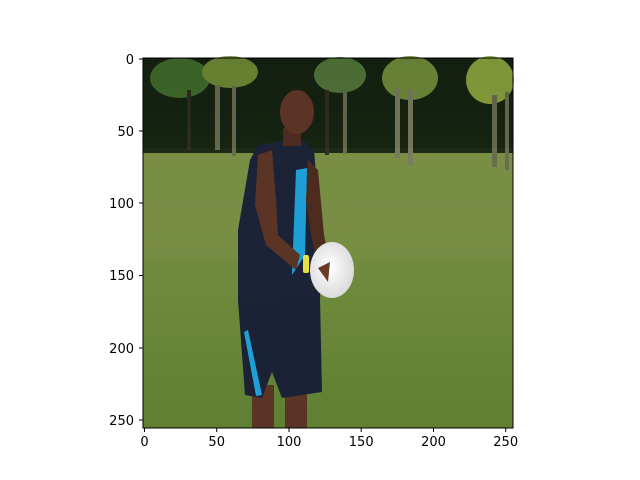 The width and height of the screenshot is (640, 480). Describe the element at coordinates (289, 442) in the screenshot. I see `x-tick-label: 100` at that location.